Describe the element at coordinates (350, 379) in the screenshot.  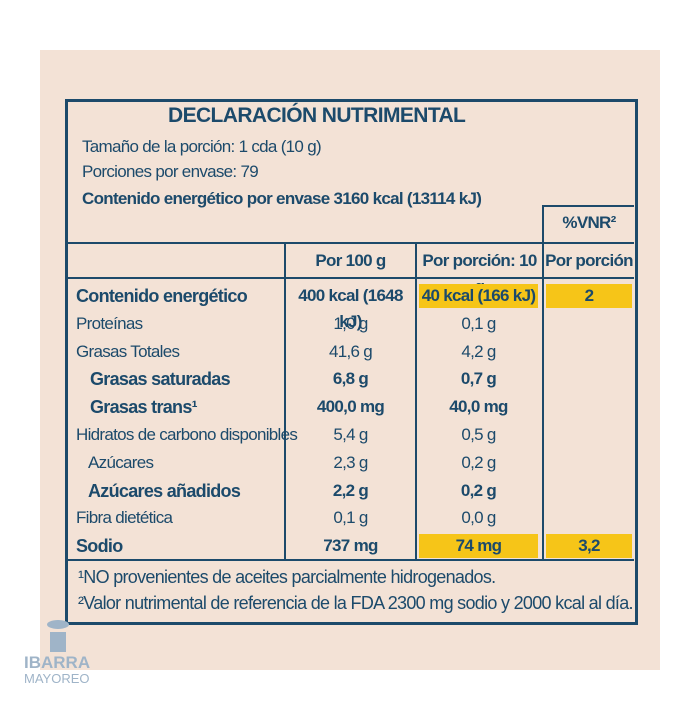
I see `per-100: 6,8 g` at that location.